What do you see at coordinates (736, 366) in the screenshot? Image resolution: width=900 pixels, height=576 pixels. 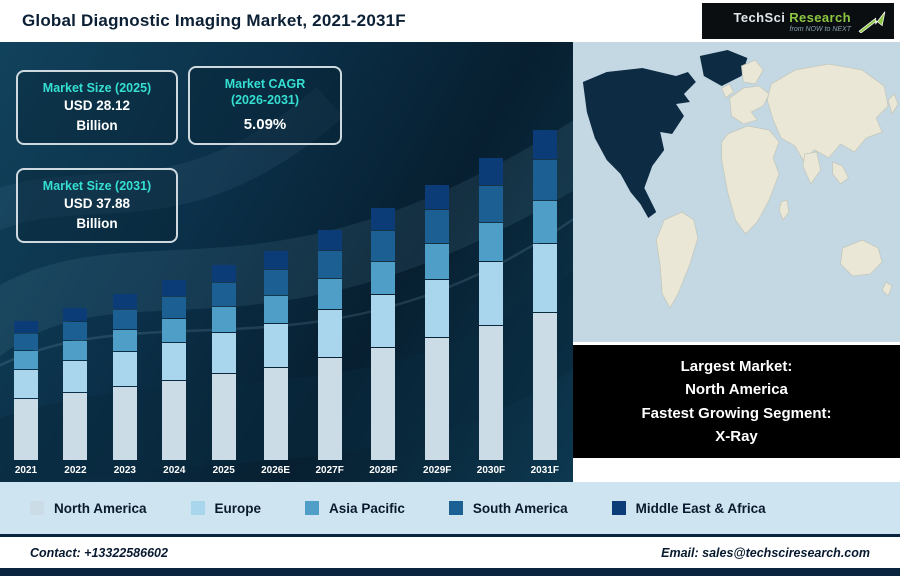 I see `largest-market-label: Largest Market:` at bounding box center [736, 366].